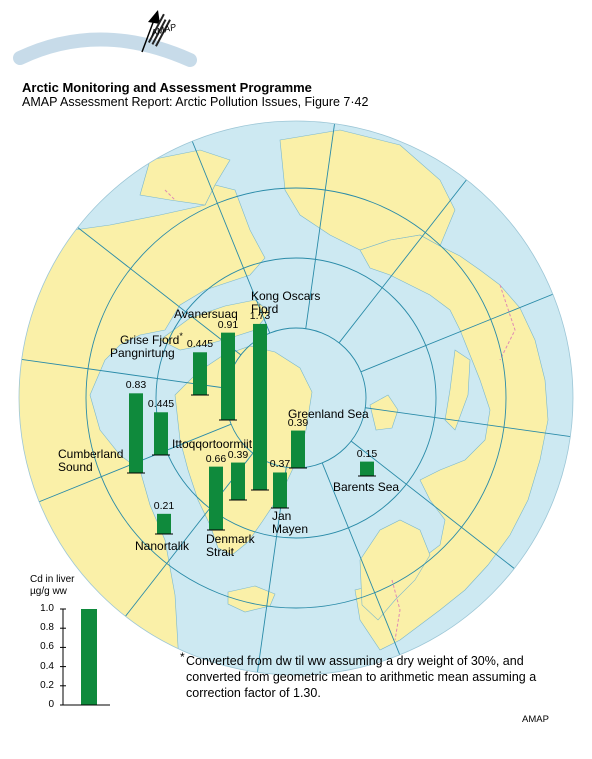 This screenshot has width=592, height=759. What do you see at coordinates (280, 464) in the screenshot?
I see `value-label-8: 0.37` at bounding box center [280, 464].